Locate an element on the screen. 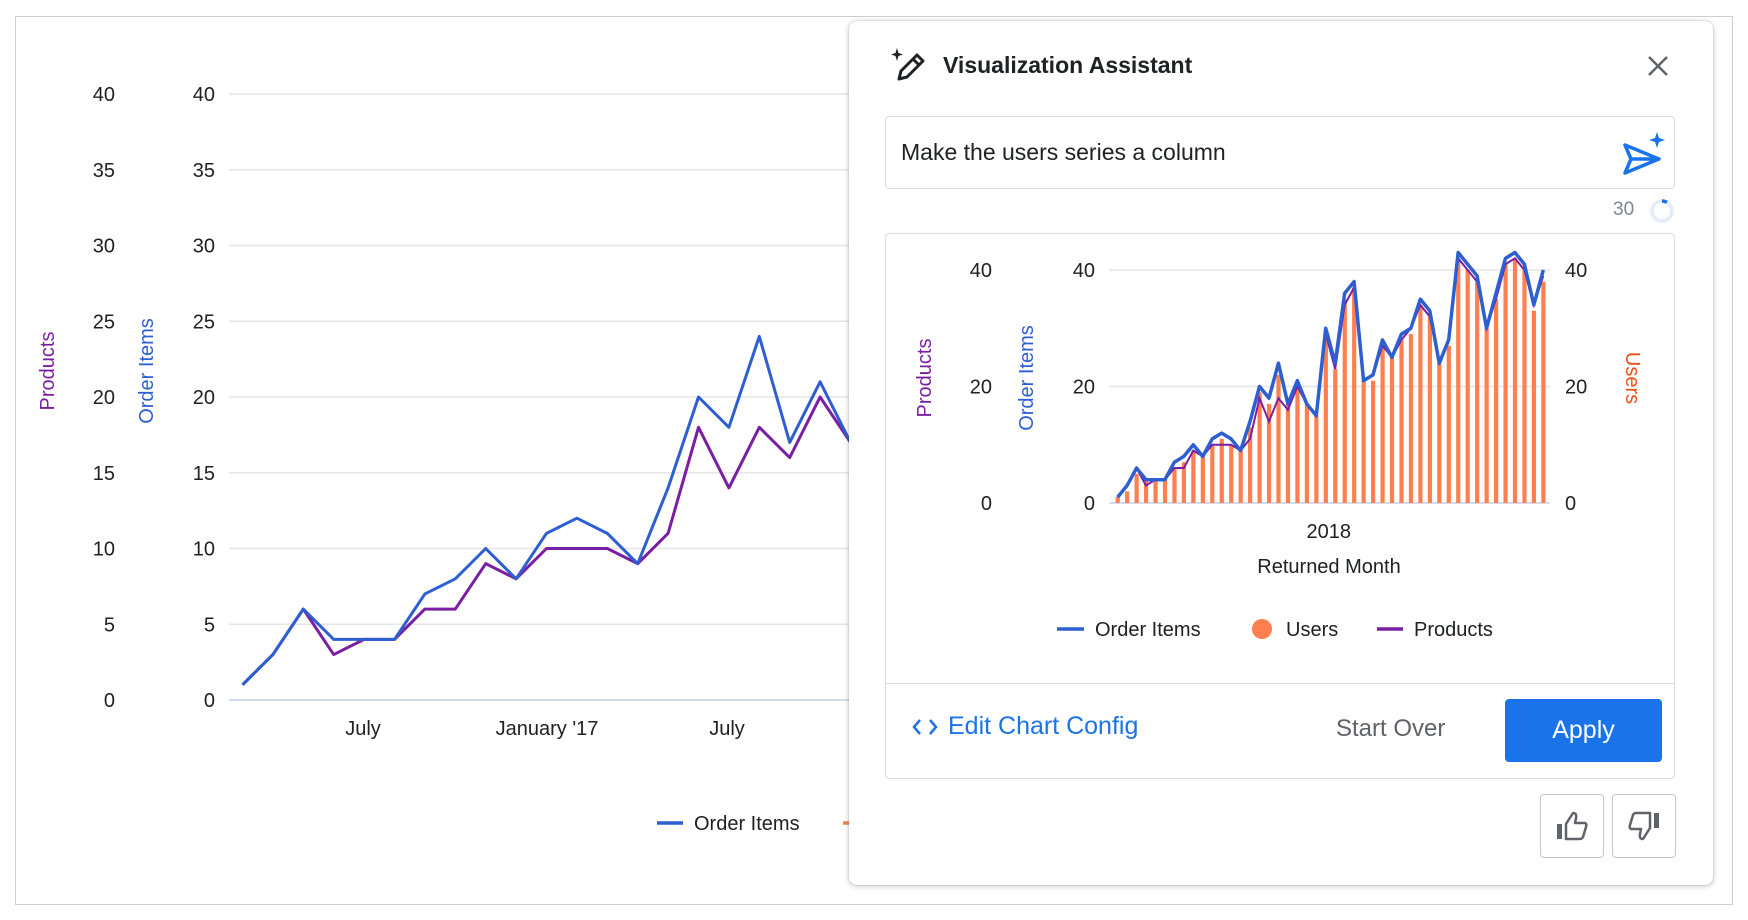 The width and height of the screenshot is (1748, 920). prompt-input: Make the users series a column is located at coordinates (1280, 152).